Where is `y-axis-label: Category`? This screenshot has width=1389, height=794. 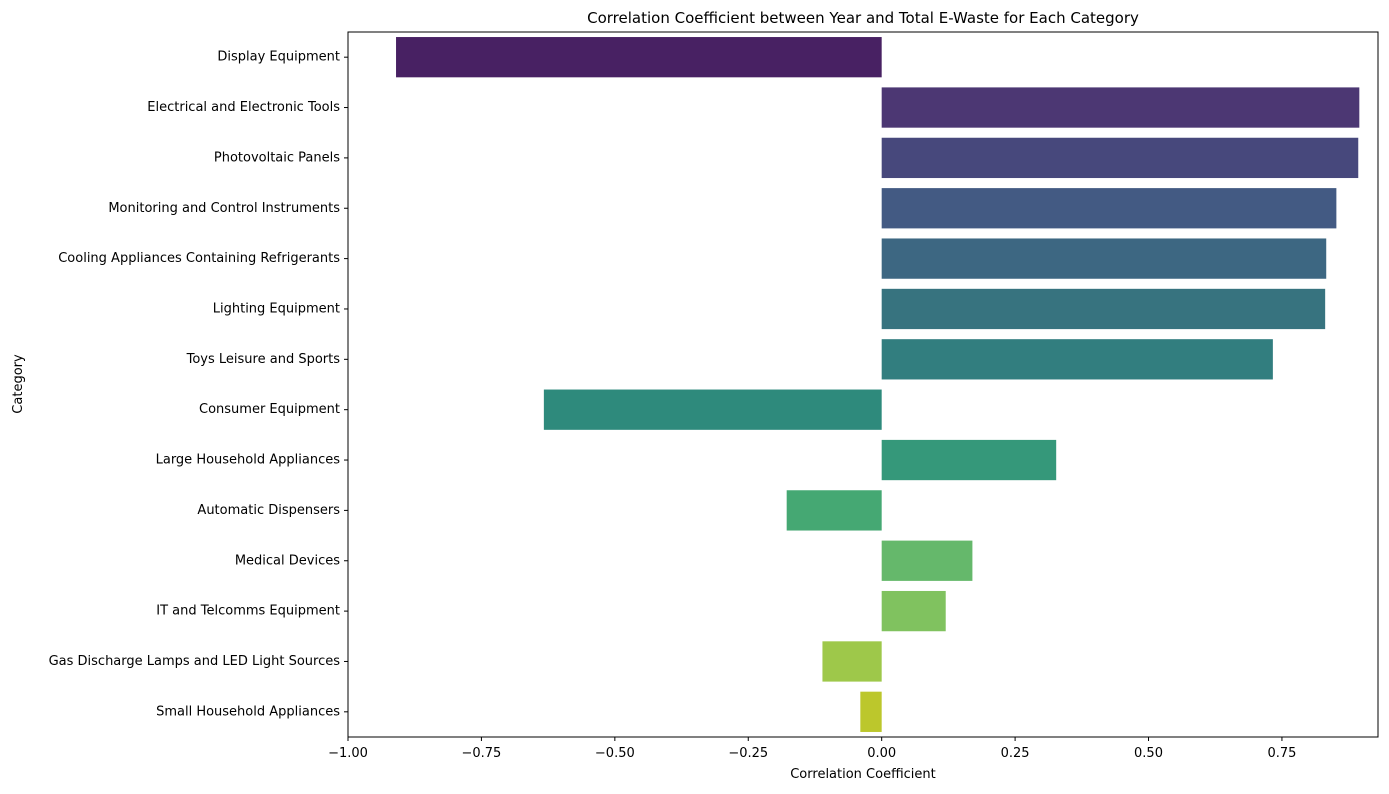
y-axis-label: Category is located at coordinates (18, 384).